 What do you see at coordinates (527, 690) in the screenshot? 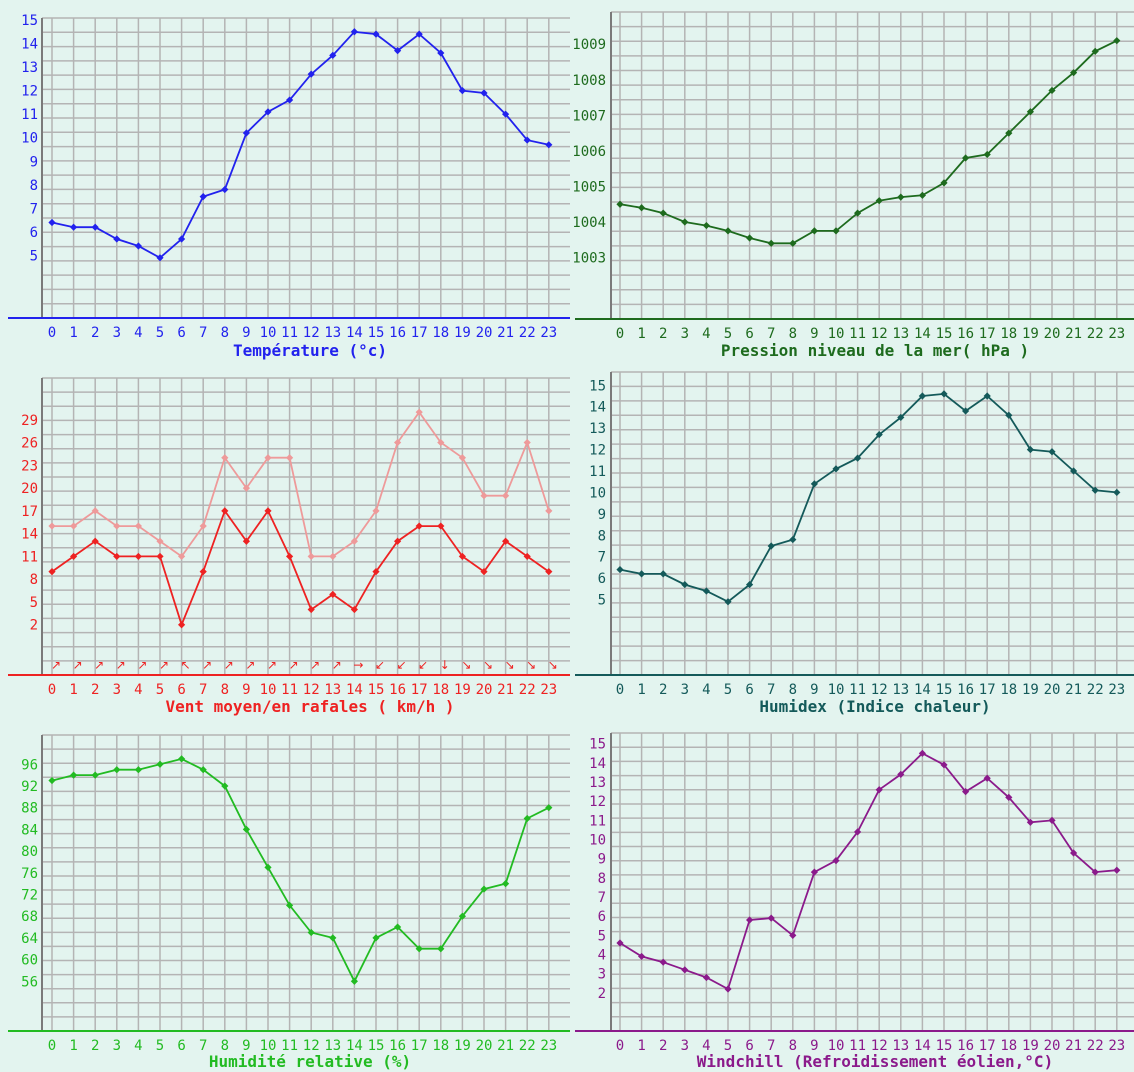
I see `x-tick-label: 22` at bounding box center [527, 690].